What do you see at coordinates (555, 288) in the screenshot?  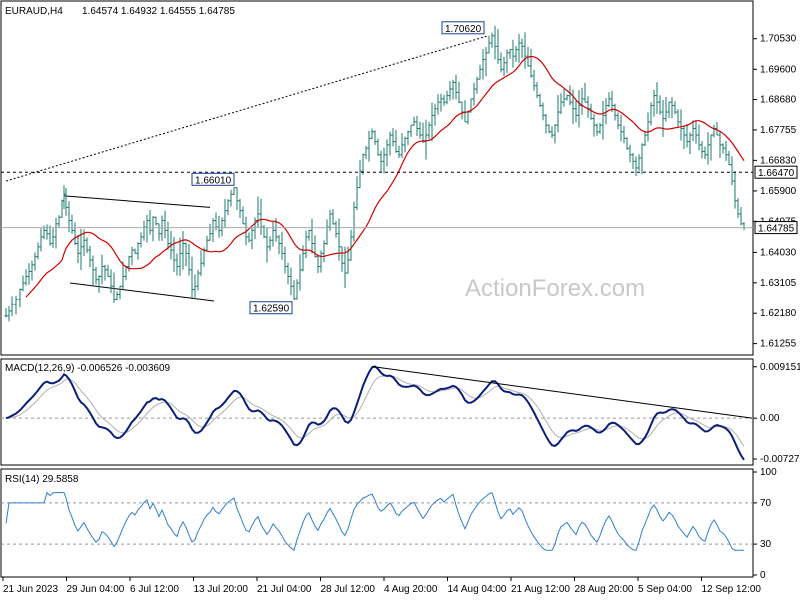 I see `watermark: ActionForex.com` at bounding box center [555, 288].